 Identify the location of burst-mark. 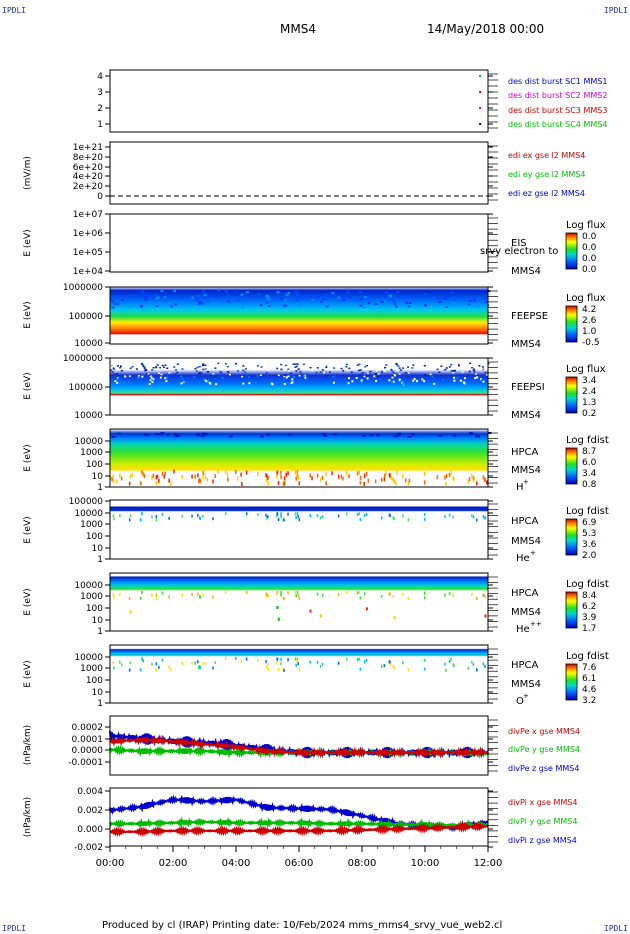
(480, 76).